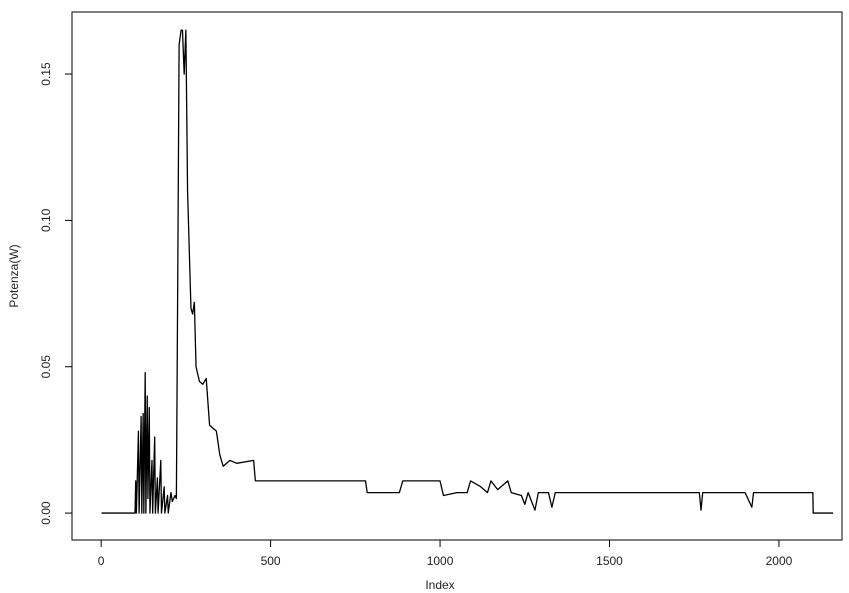  What do you see at coordinates (439, 585) in the screenshot?
I see `x-axis-label: Index` at bounding box center [439, 585].